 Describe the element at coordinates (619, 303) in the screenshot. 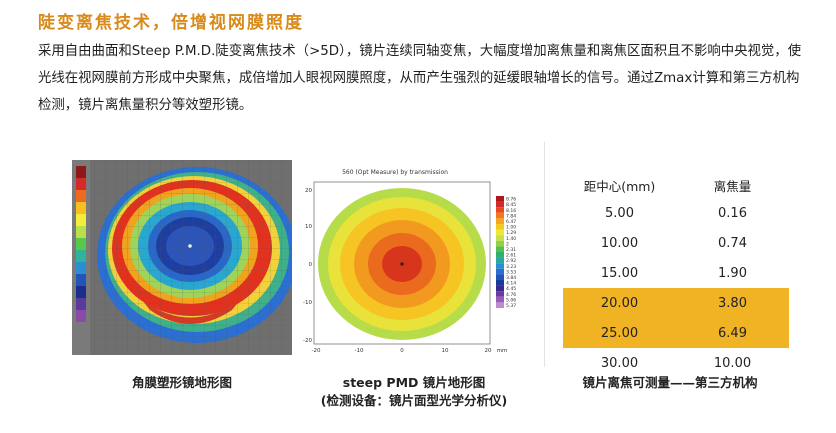

I see `distance-cell: 20.00` at that location.